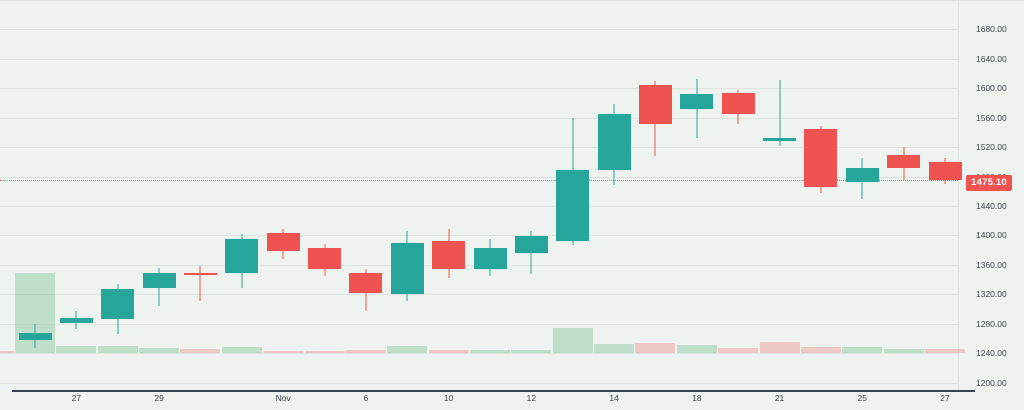  Describe the element at coordinates (697, 398) in the screenshot. I see `x-axis-tick-label: 18` at that location.